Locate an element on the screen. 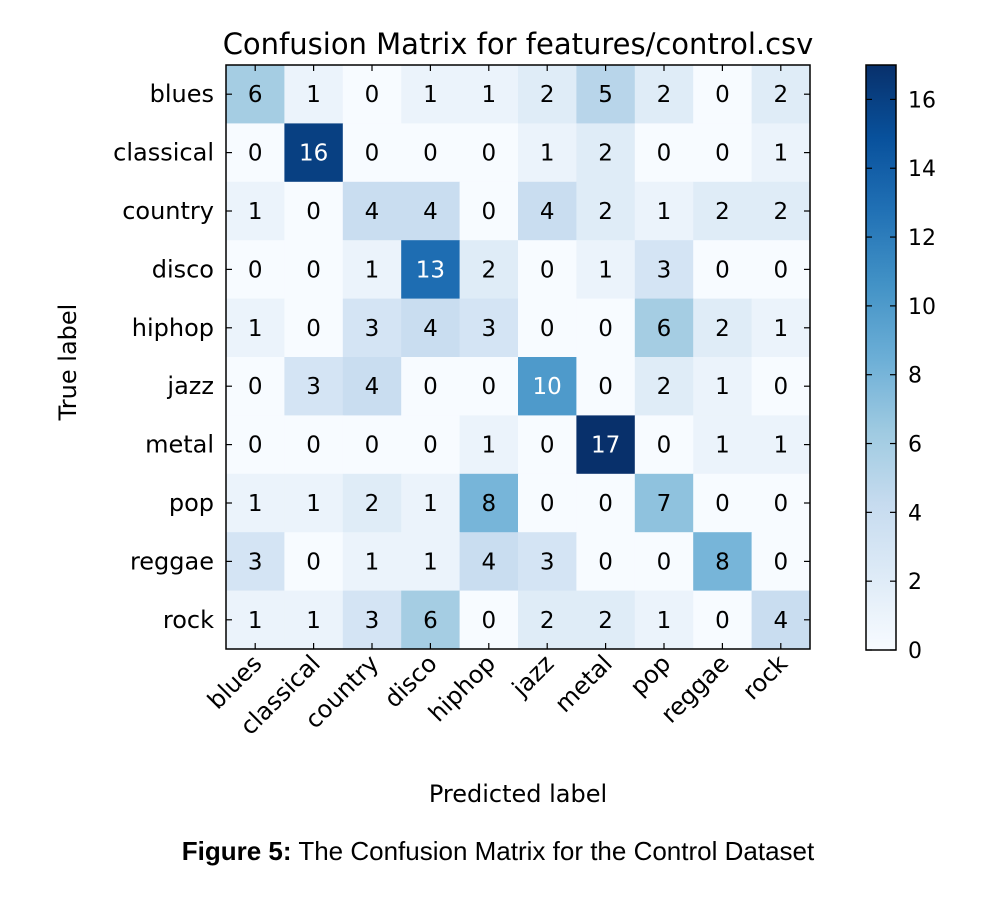  cell-value-label: 16 is located at coordinates (313, 154).